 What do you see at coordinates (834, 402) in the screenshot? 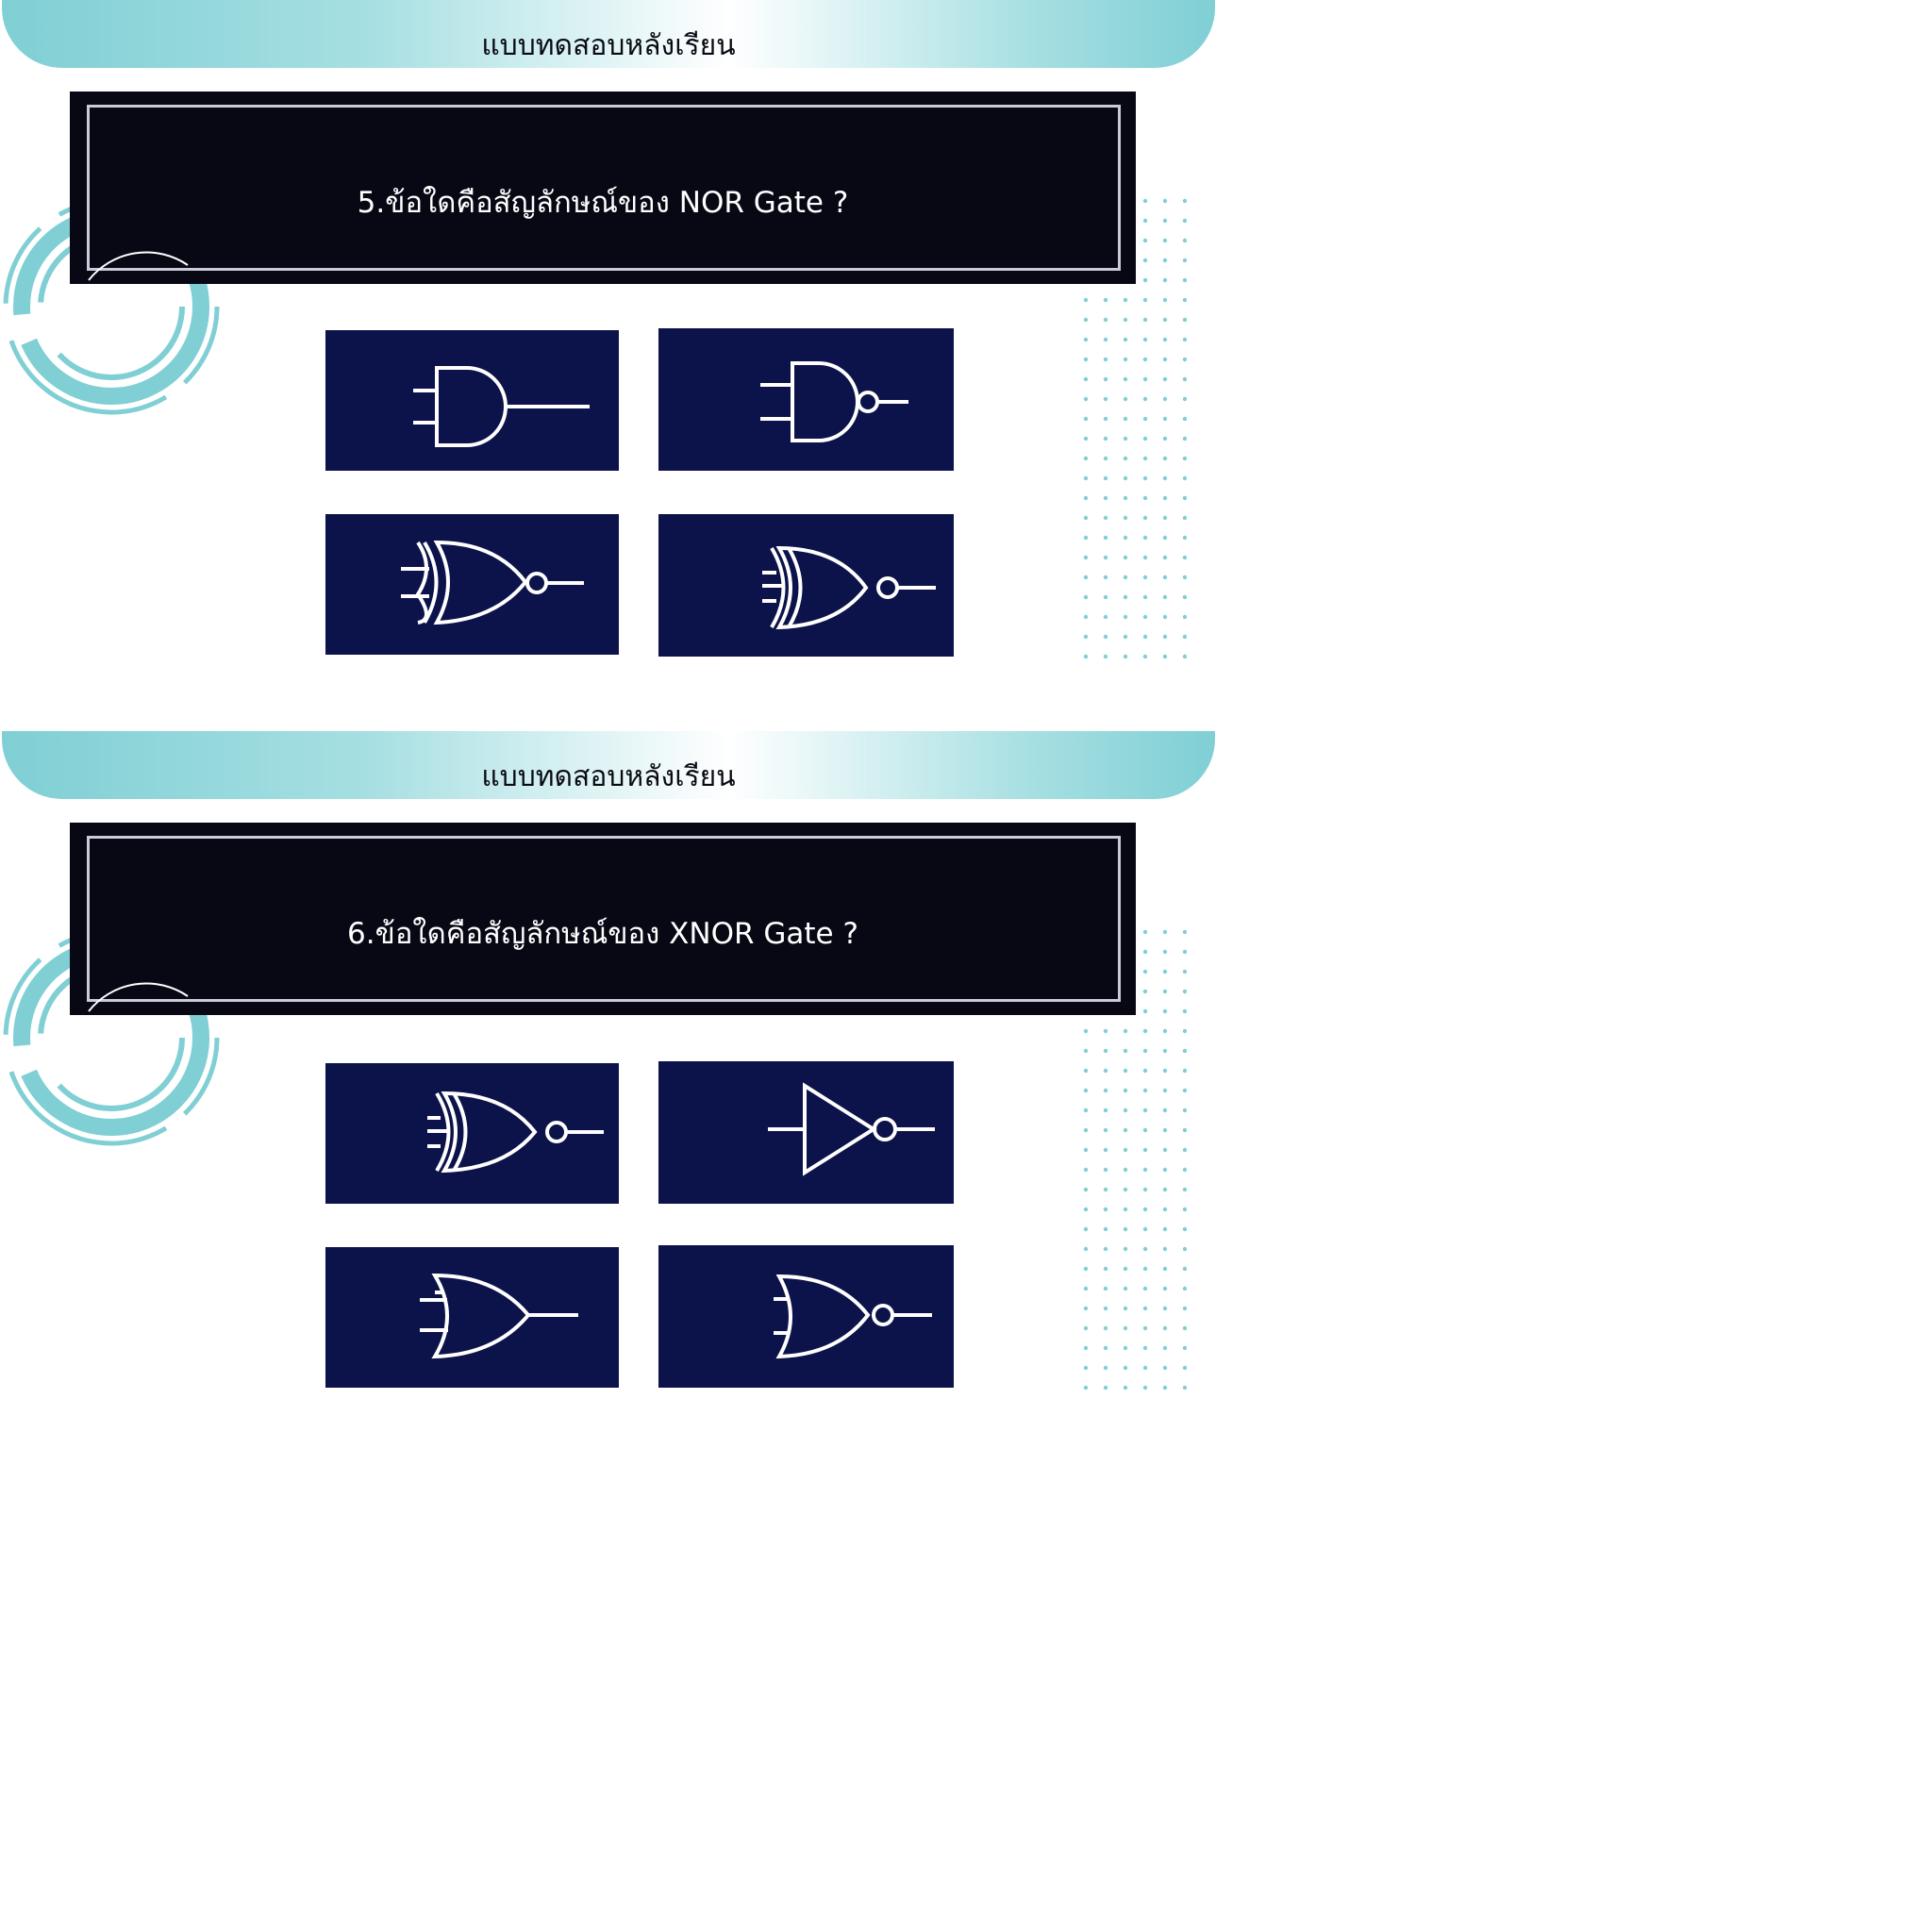
I see `nand-gate-icon` at bounding box center [834, 402].